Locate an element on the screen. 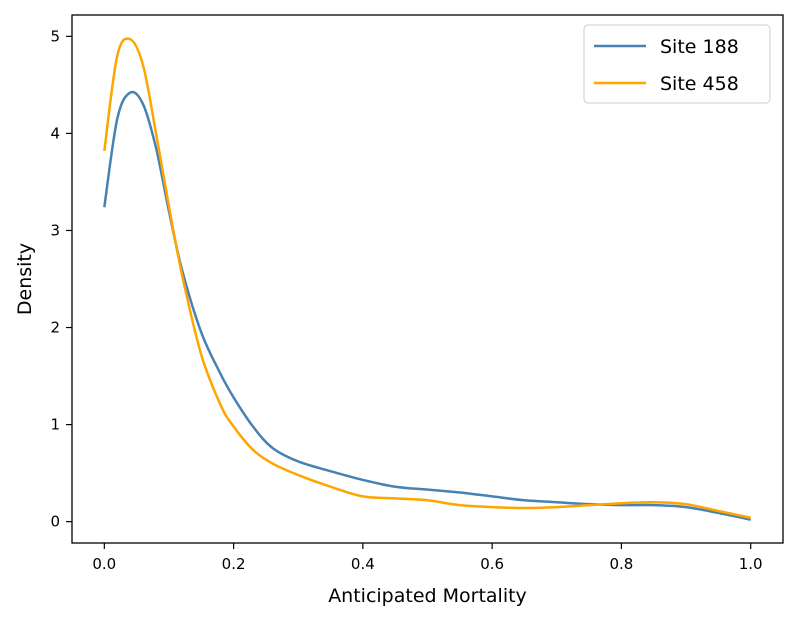  x-tick-label: 0.8 is located at coordinates (621, 564).